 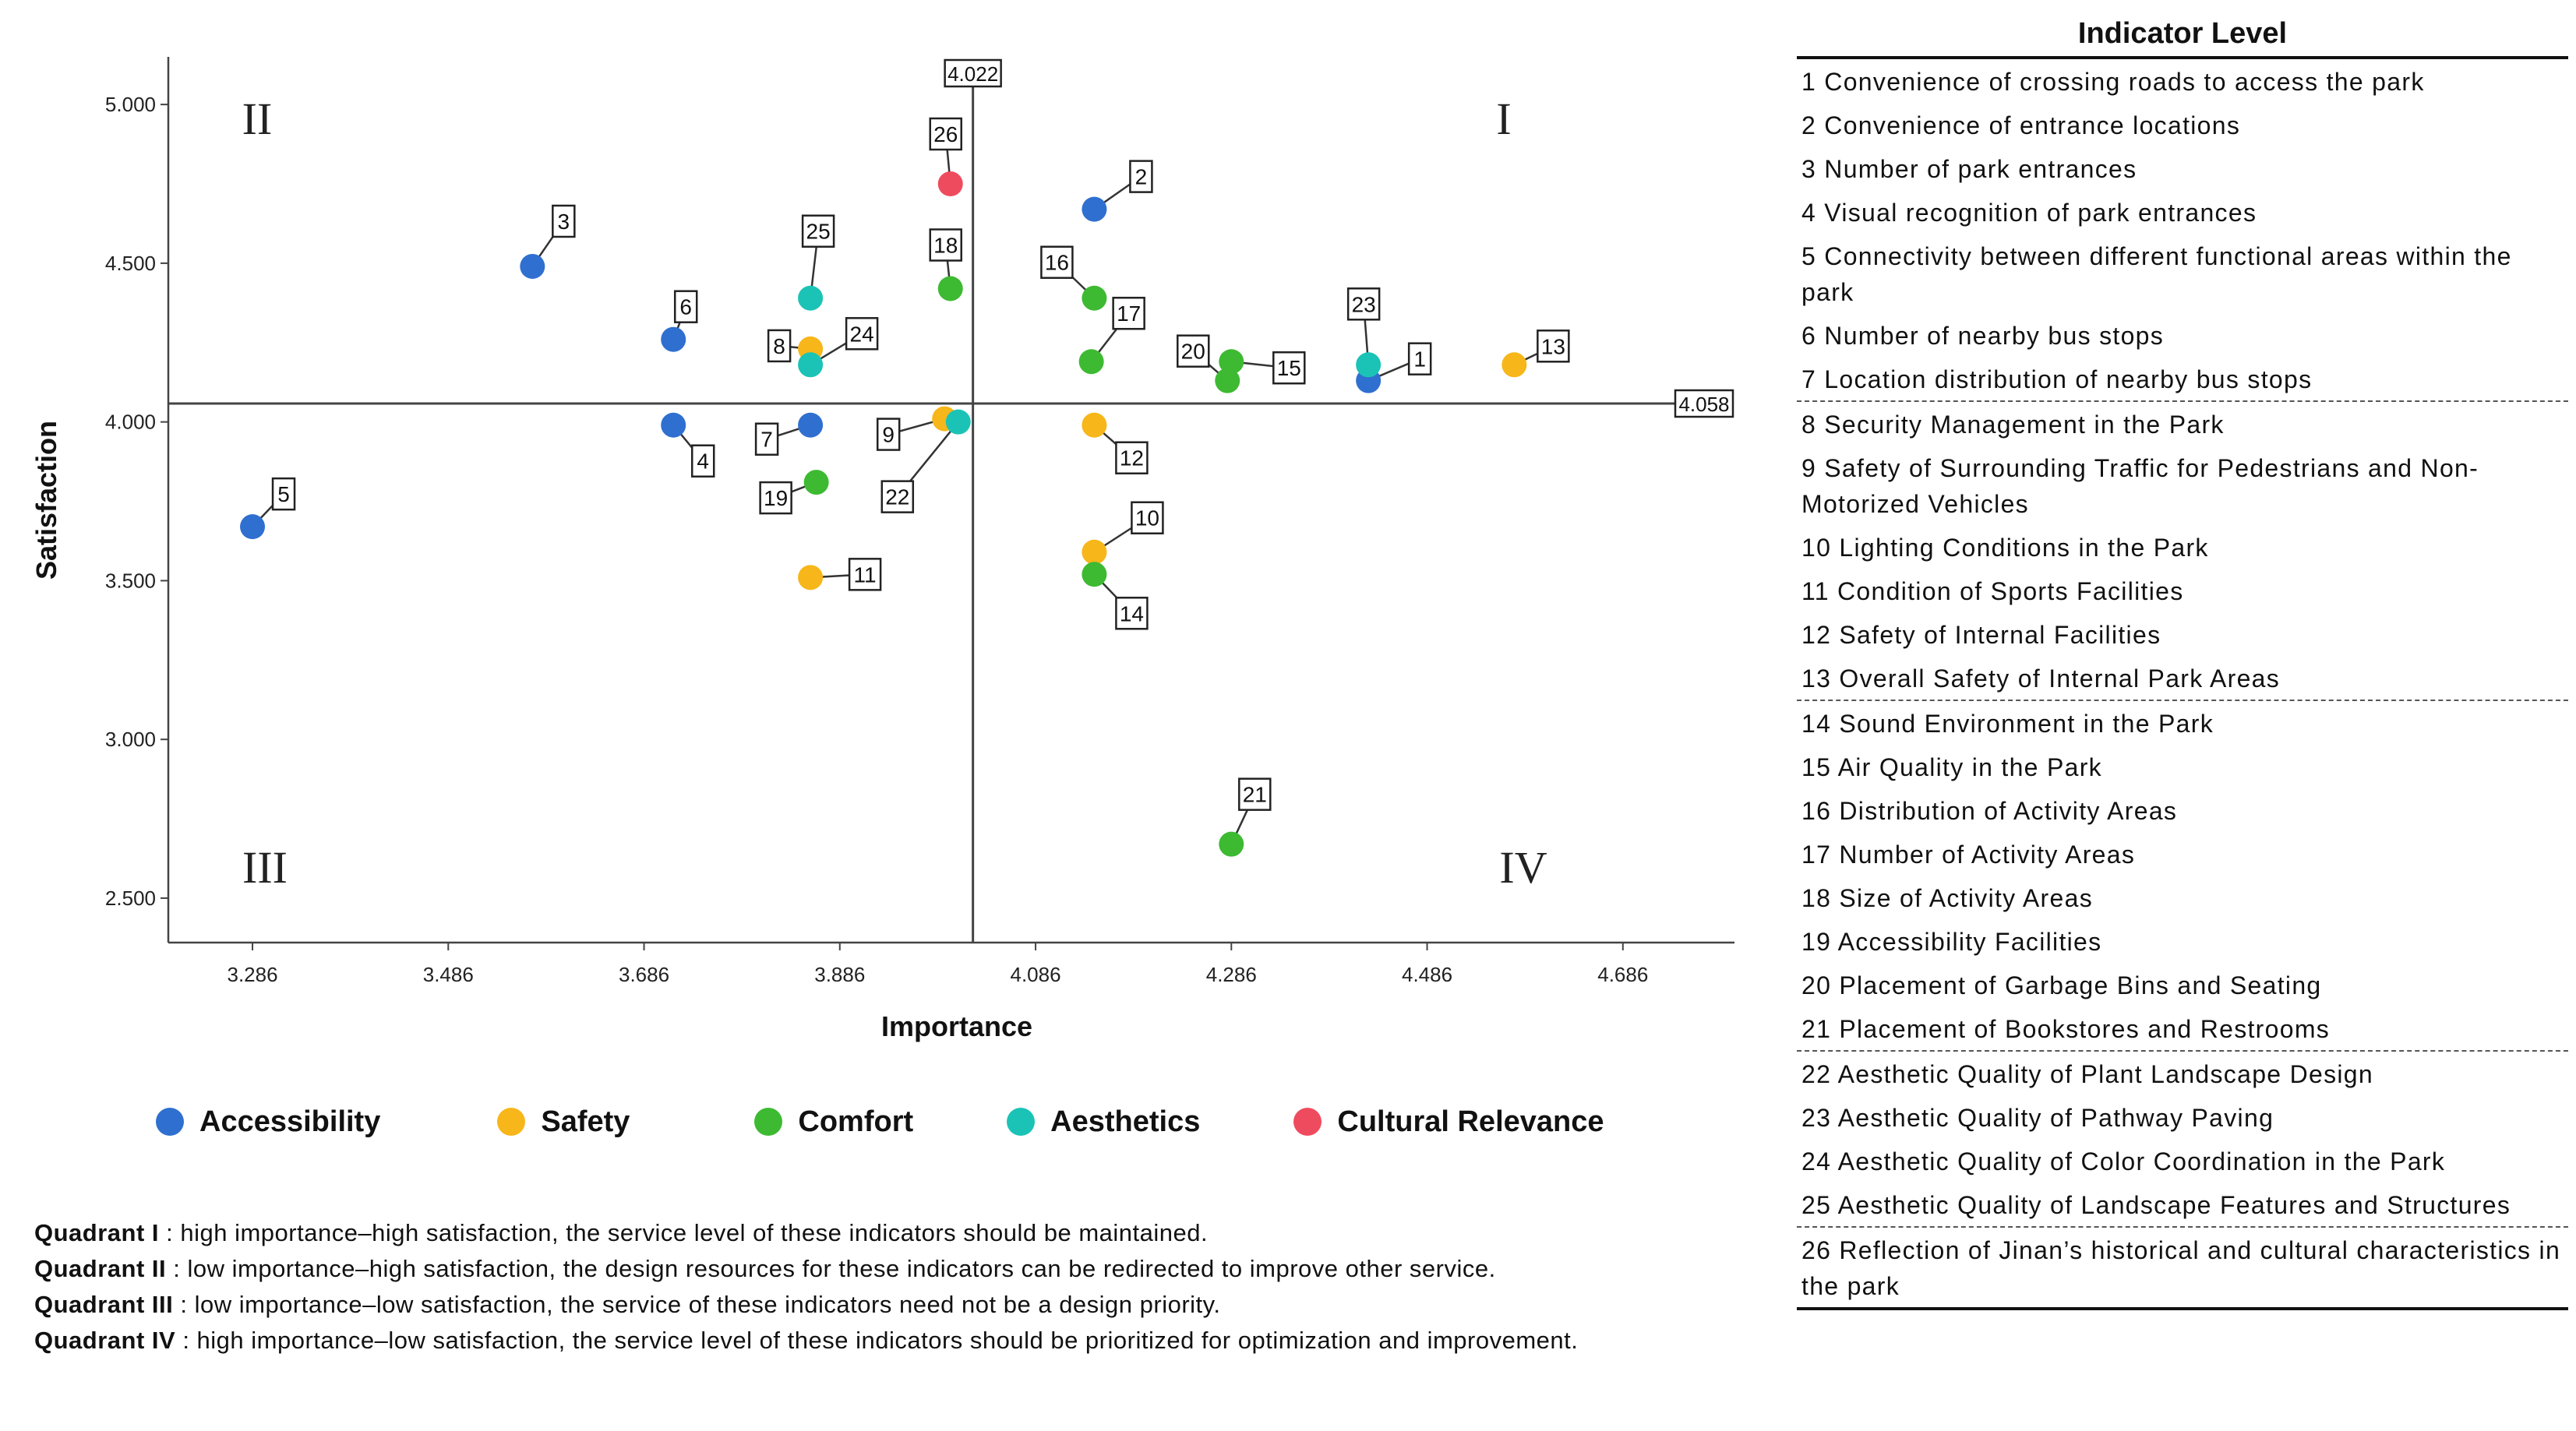 I want to click on legend-item-comfort: Comfort, so click(x=833, y=1121).